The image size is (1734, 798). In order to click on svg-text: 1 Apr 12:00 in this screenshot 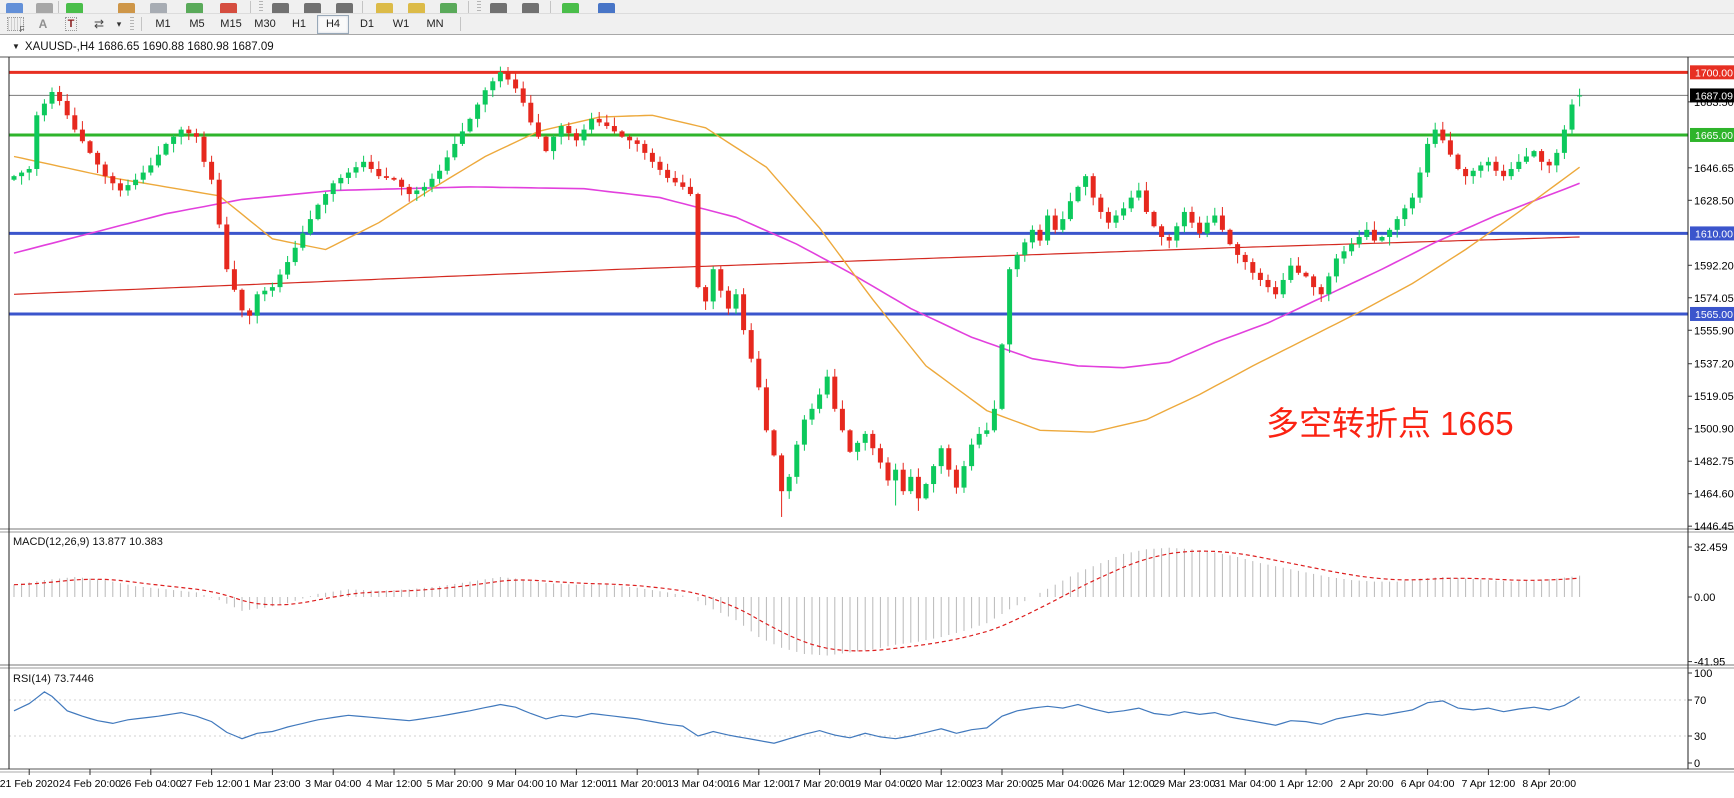, I will do `click(1306, 784)`.